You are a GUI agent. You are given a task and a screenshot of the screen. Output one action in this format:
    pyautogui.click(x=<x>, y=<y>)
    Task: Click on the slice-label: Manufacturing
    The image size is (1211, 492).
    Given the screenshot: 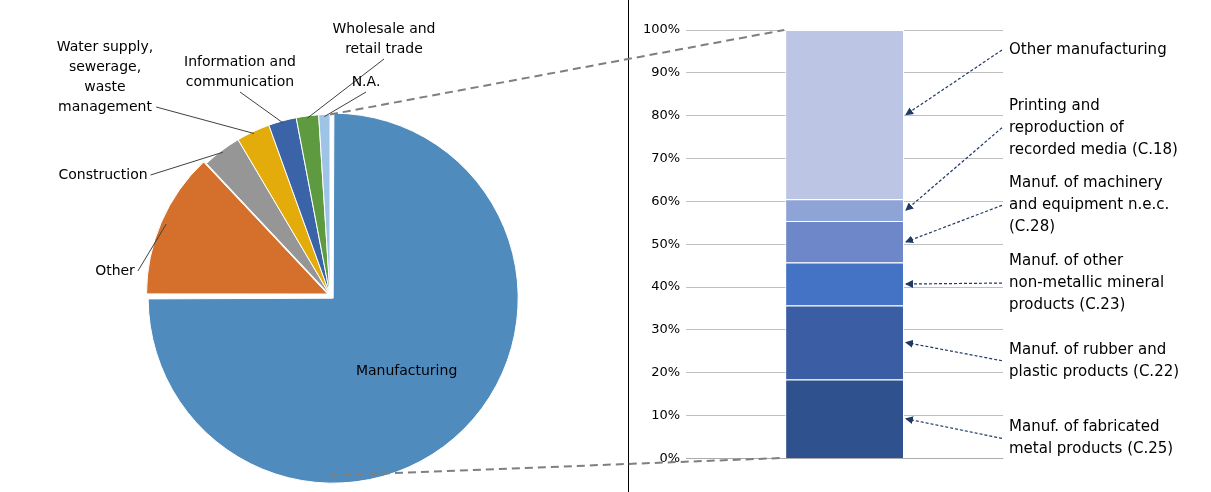 What is the action you would take?
    pyautogui.click(x=406, y=370)
    